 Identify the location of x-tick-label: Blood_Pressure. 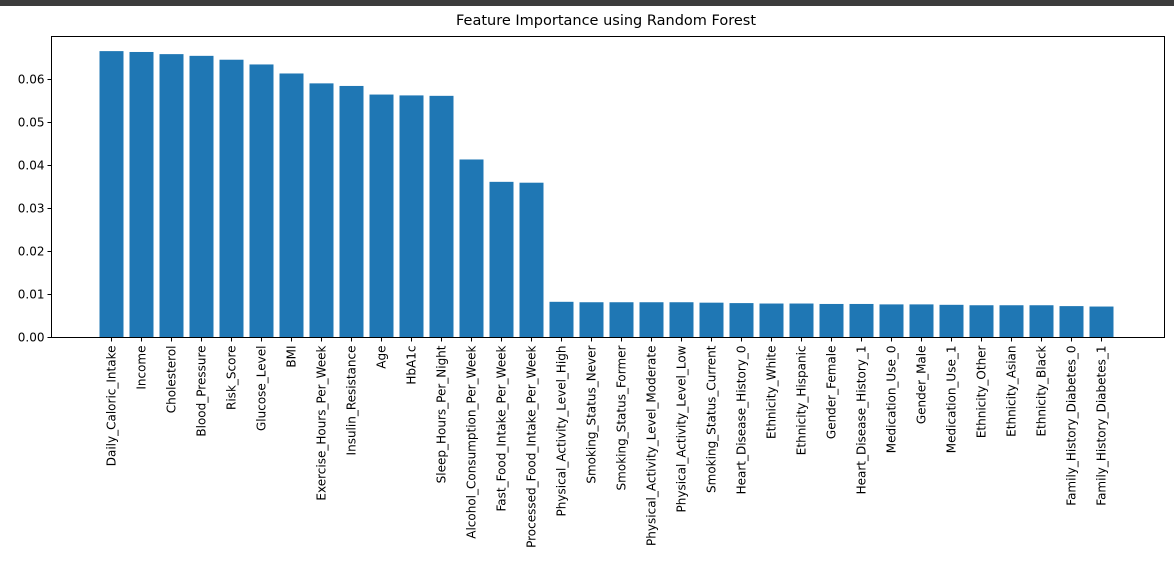
(202, 391).